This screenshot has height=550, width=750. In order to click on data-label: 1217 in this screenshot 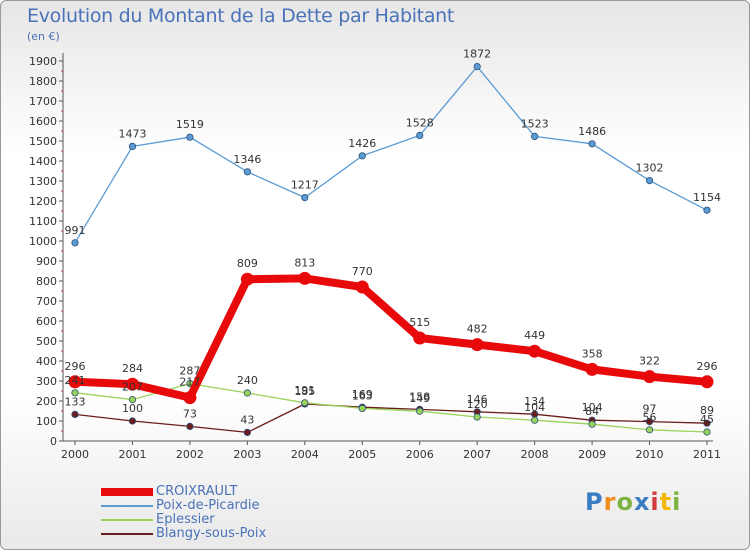, I will do `click(305, 185)`.